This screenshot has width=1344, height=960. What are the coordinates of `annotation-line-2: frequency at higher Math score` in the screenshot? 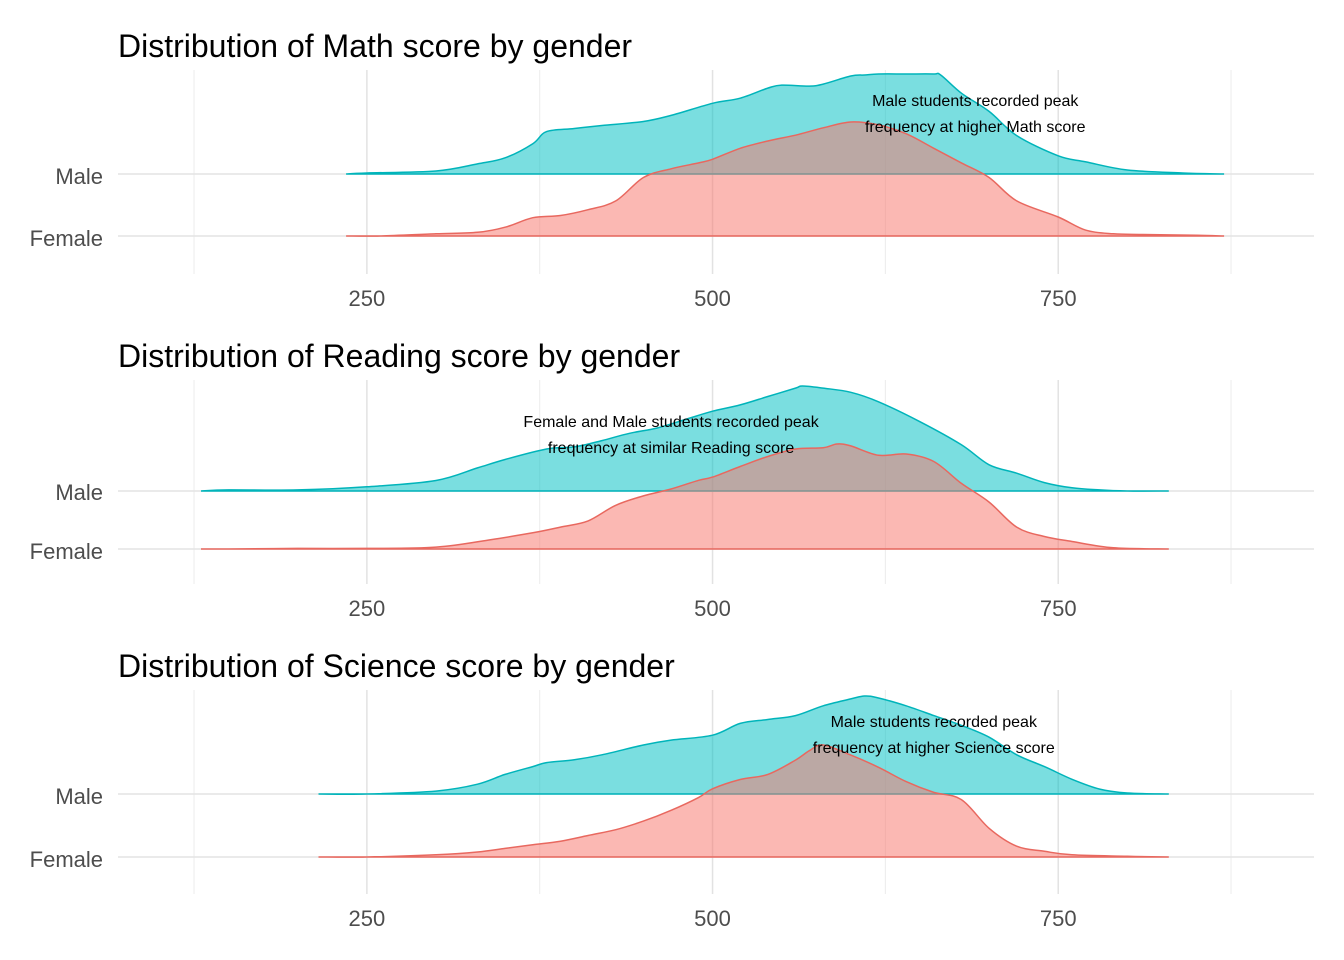 It's located at (975, 127).